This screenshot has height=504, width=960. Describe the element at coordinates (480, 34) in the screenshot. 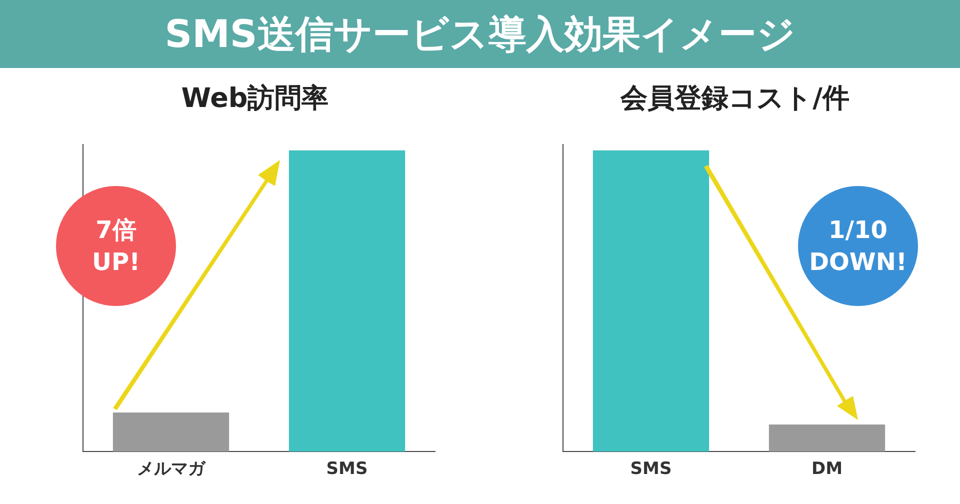

I see `text: SMS送信サービス導入効果イメージ` at that location.